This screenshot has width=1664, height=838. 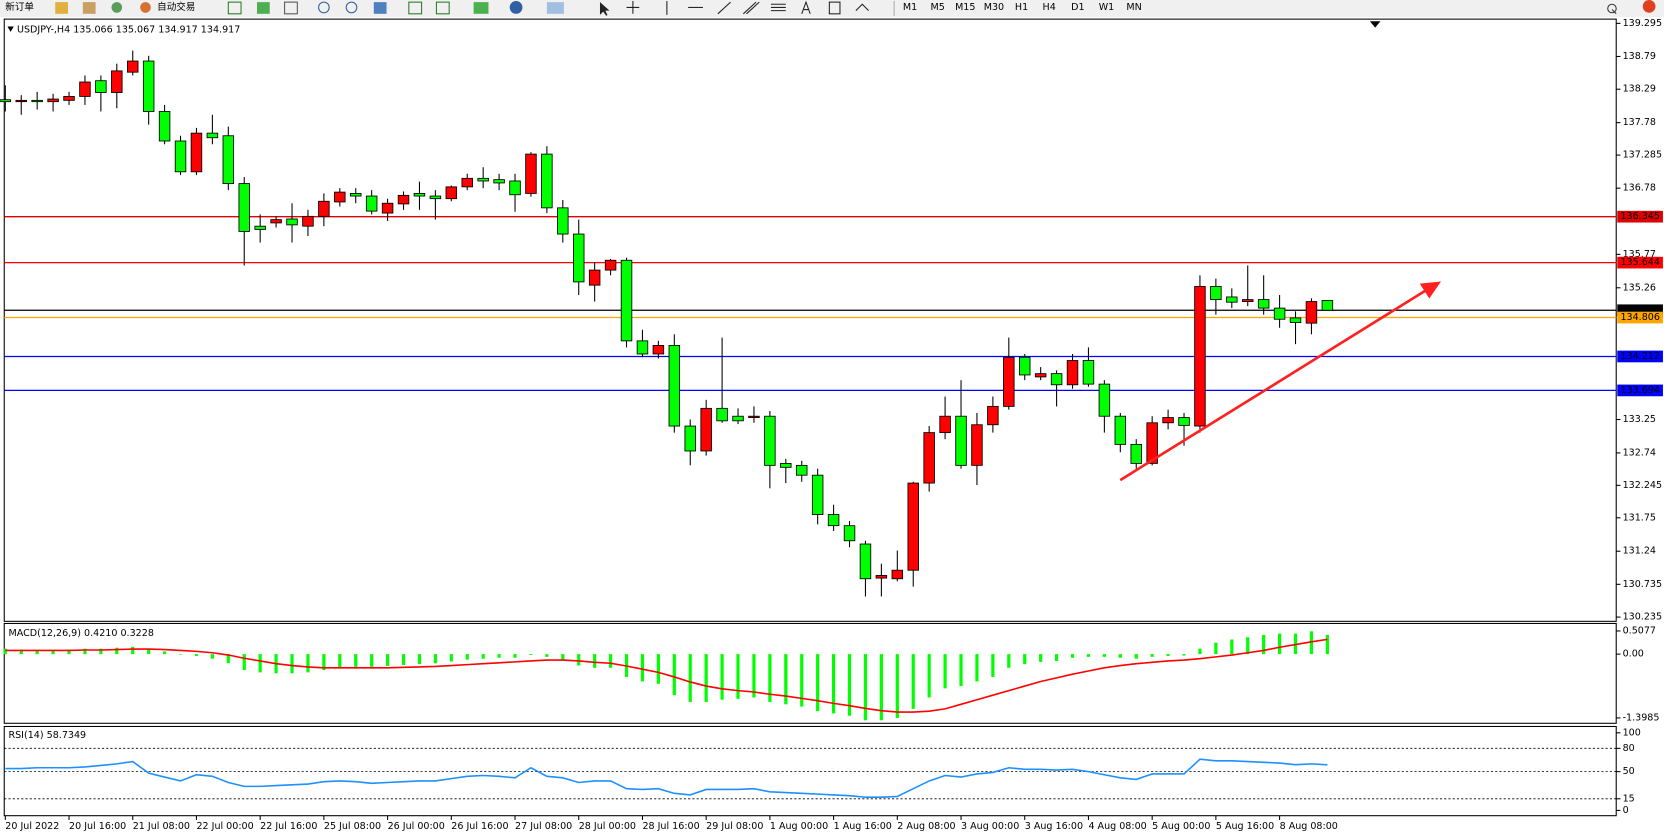 I want to click on rsi-panel, so click(x=810, y=771).